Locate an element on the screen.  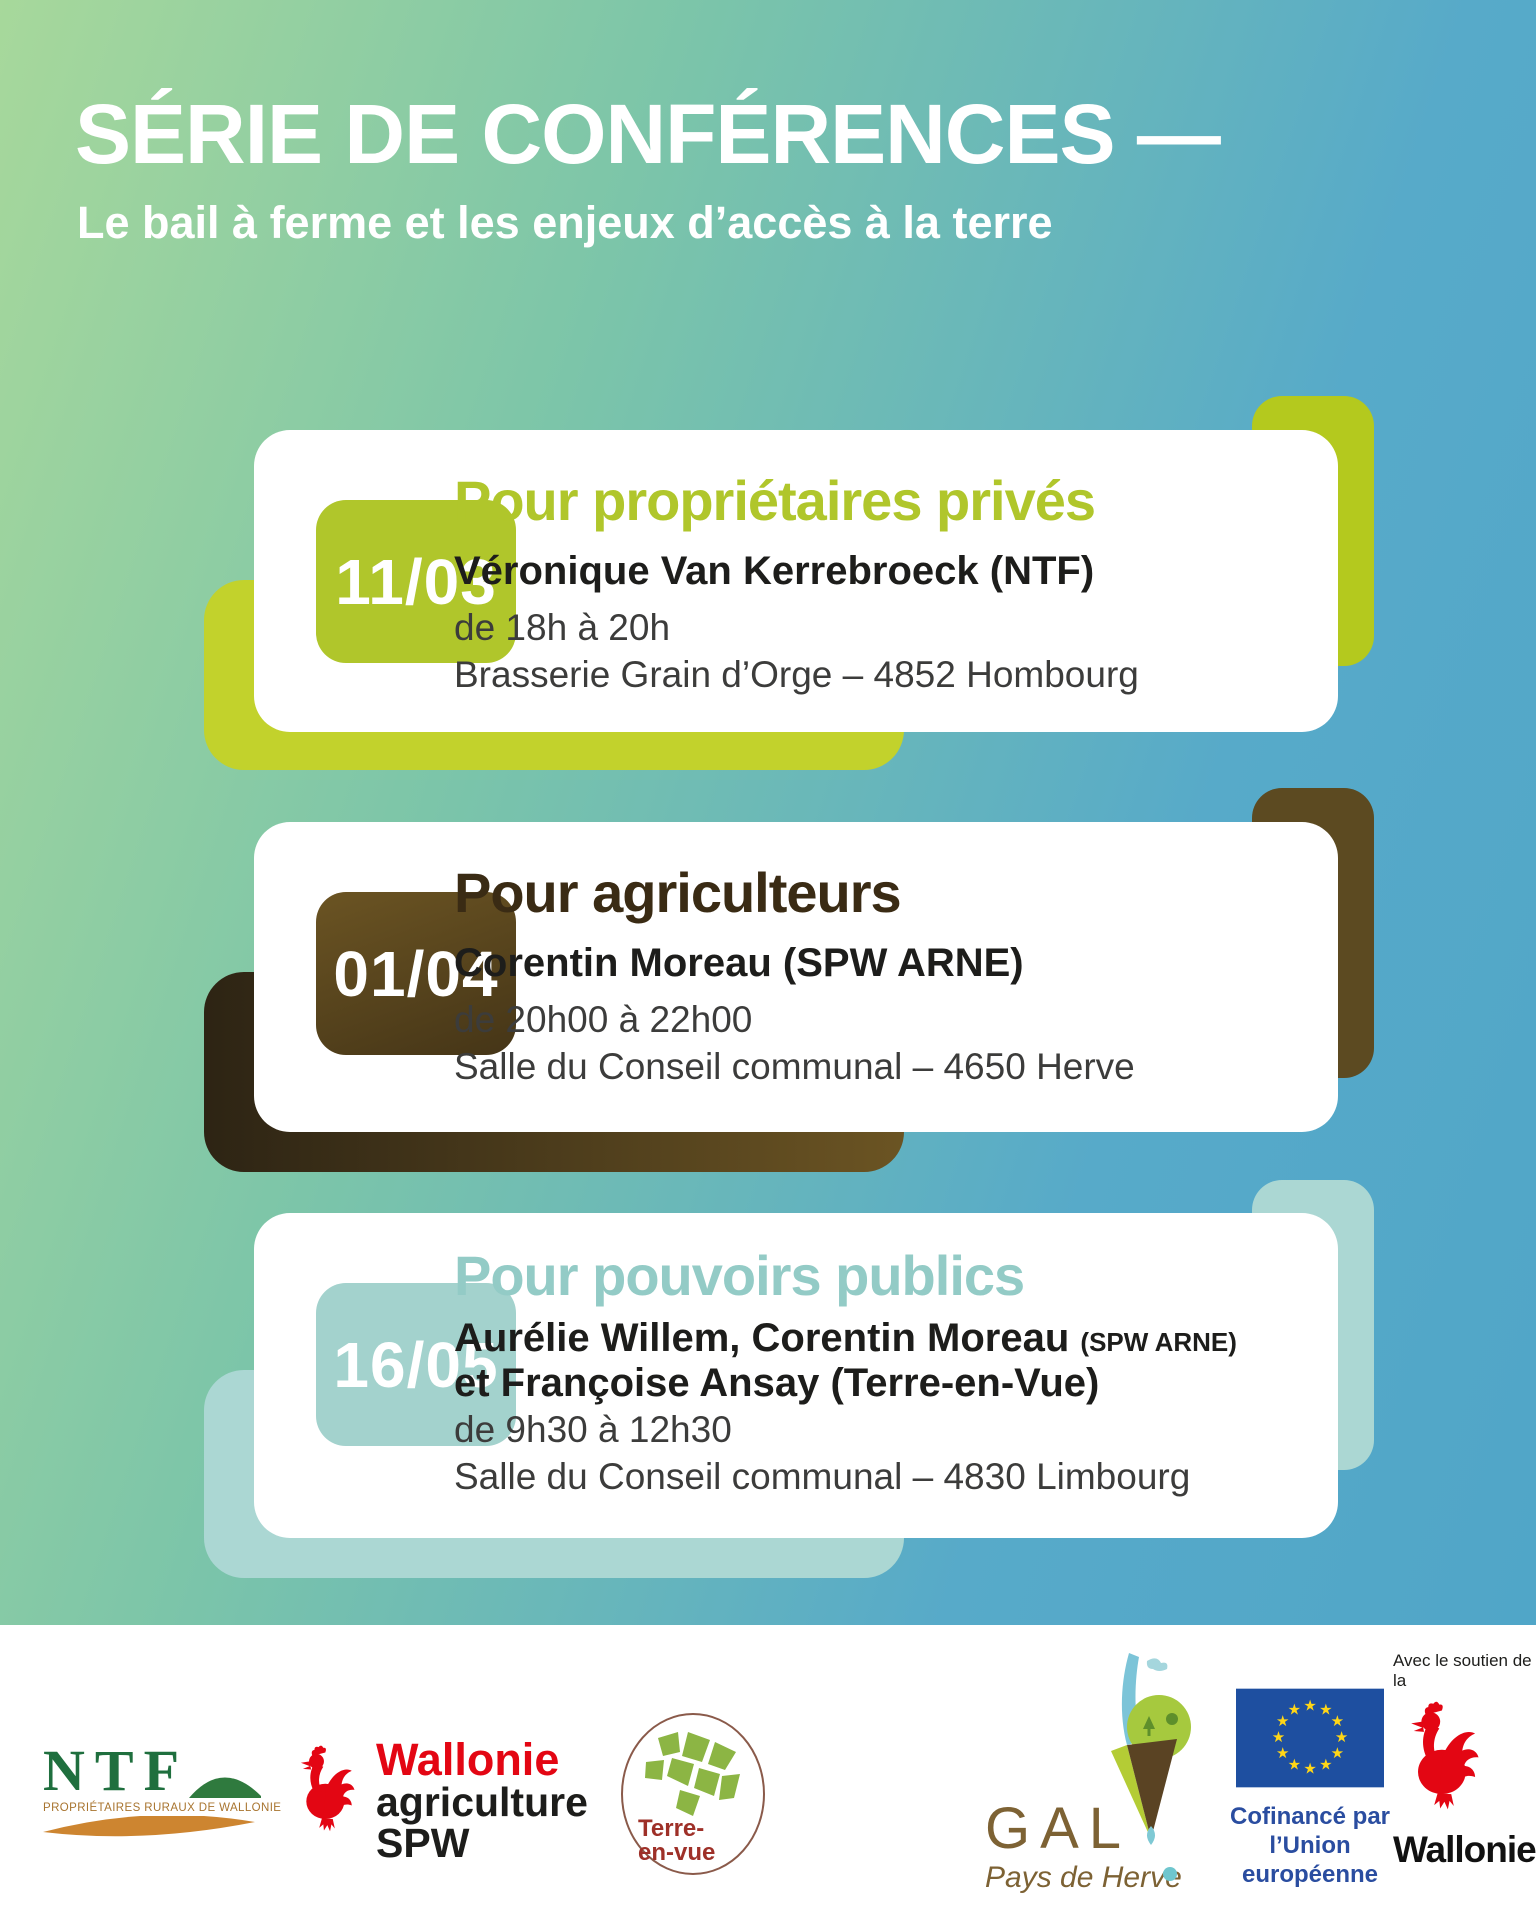
speaker-line-2: et Françoise Ansay (Terre-en-Vue) is located at coordinates (777, 1383).